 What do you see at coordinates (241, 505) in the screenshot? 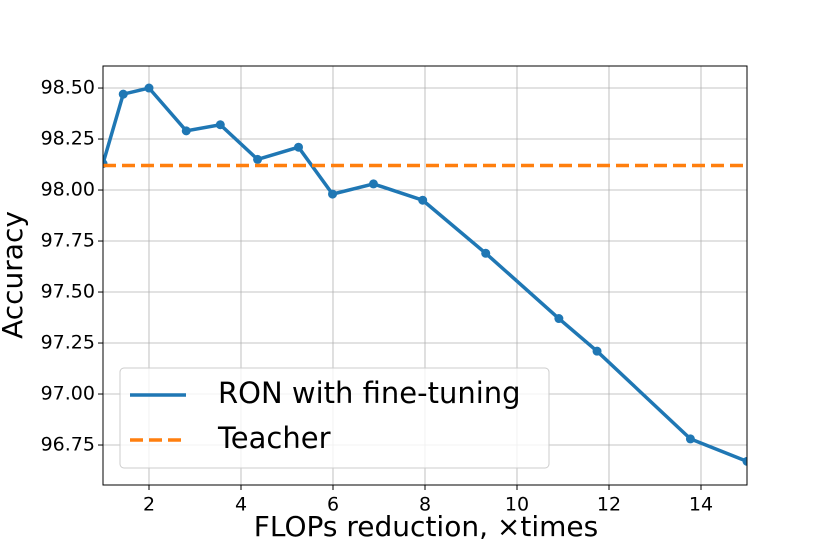
I see `x-tick-label: 4` at bounding box center [241, 505].